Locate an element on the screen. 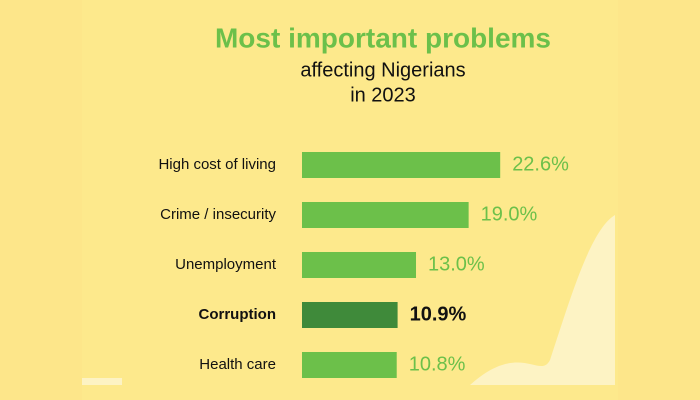 The width and height of the screenshot is (700, 400). category-label: Health care is located at coordinates (237, 364).